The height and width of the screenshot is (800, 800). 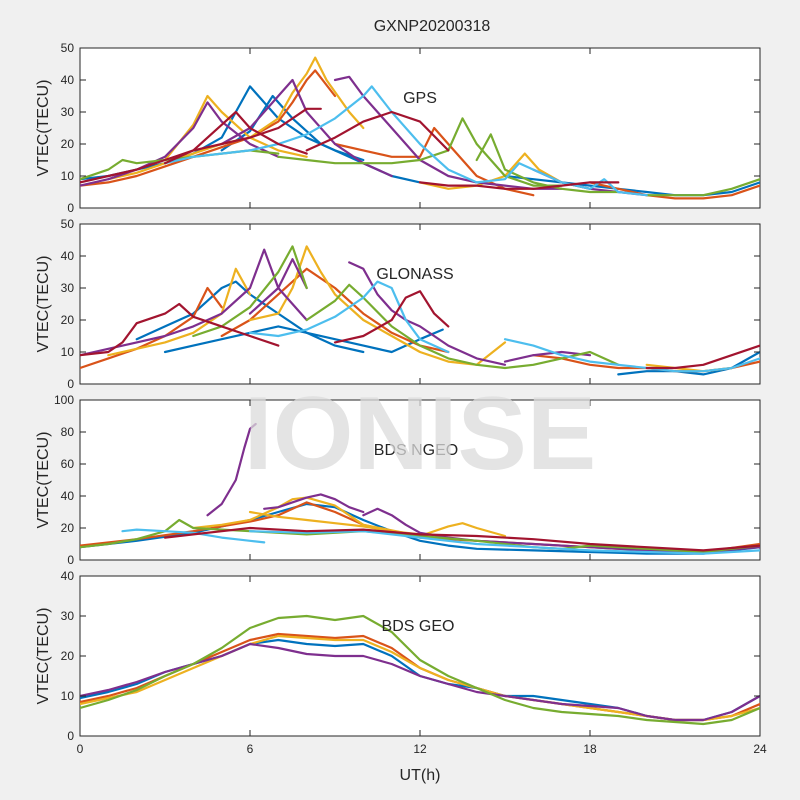 What do you see at coordinates (64, 400) in the screenshot?
I see `y-tick-label: 100` at bounding box center [64, 400].